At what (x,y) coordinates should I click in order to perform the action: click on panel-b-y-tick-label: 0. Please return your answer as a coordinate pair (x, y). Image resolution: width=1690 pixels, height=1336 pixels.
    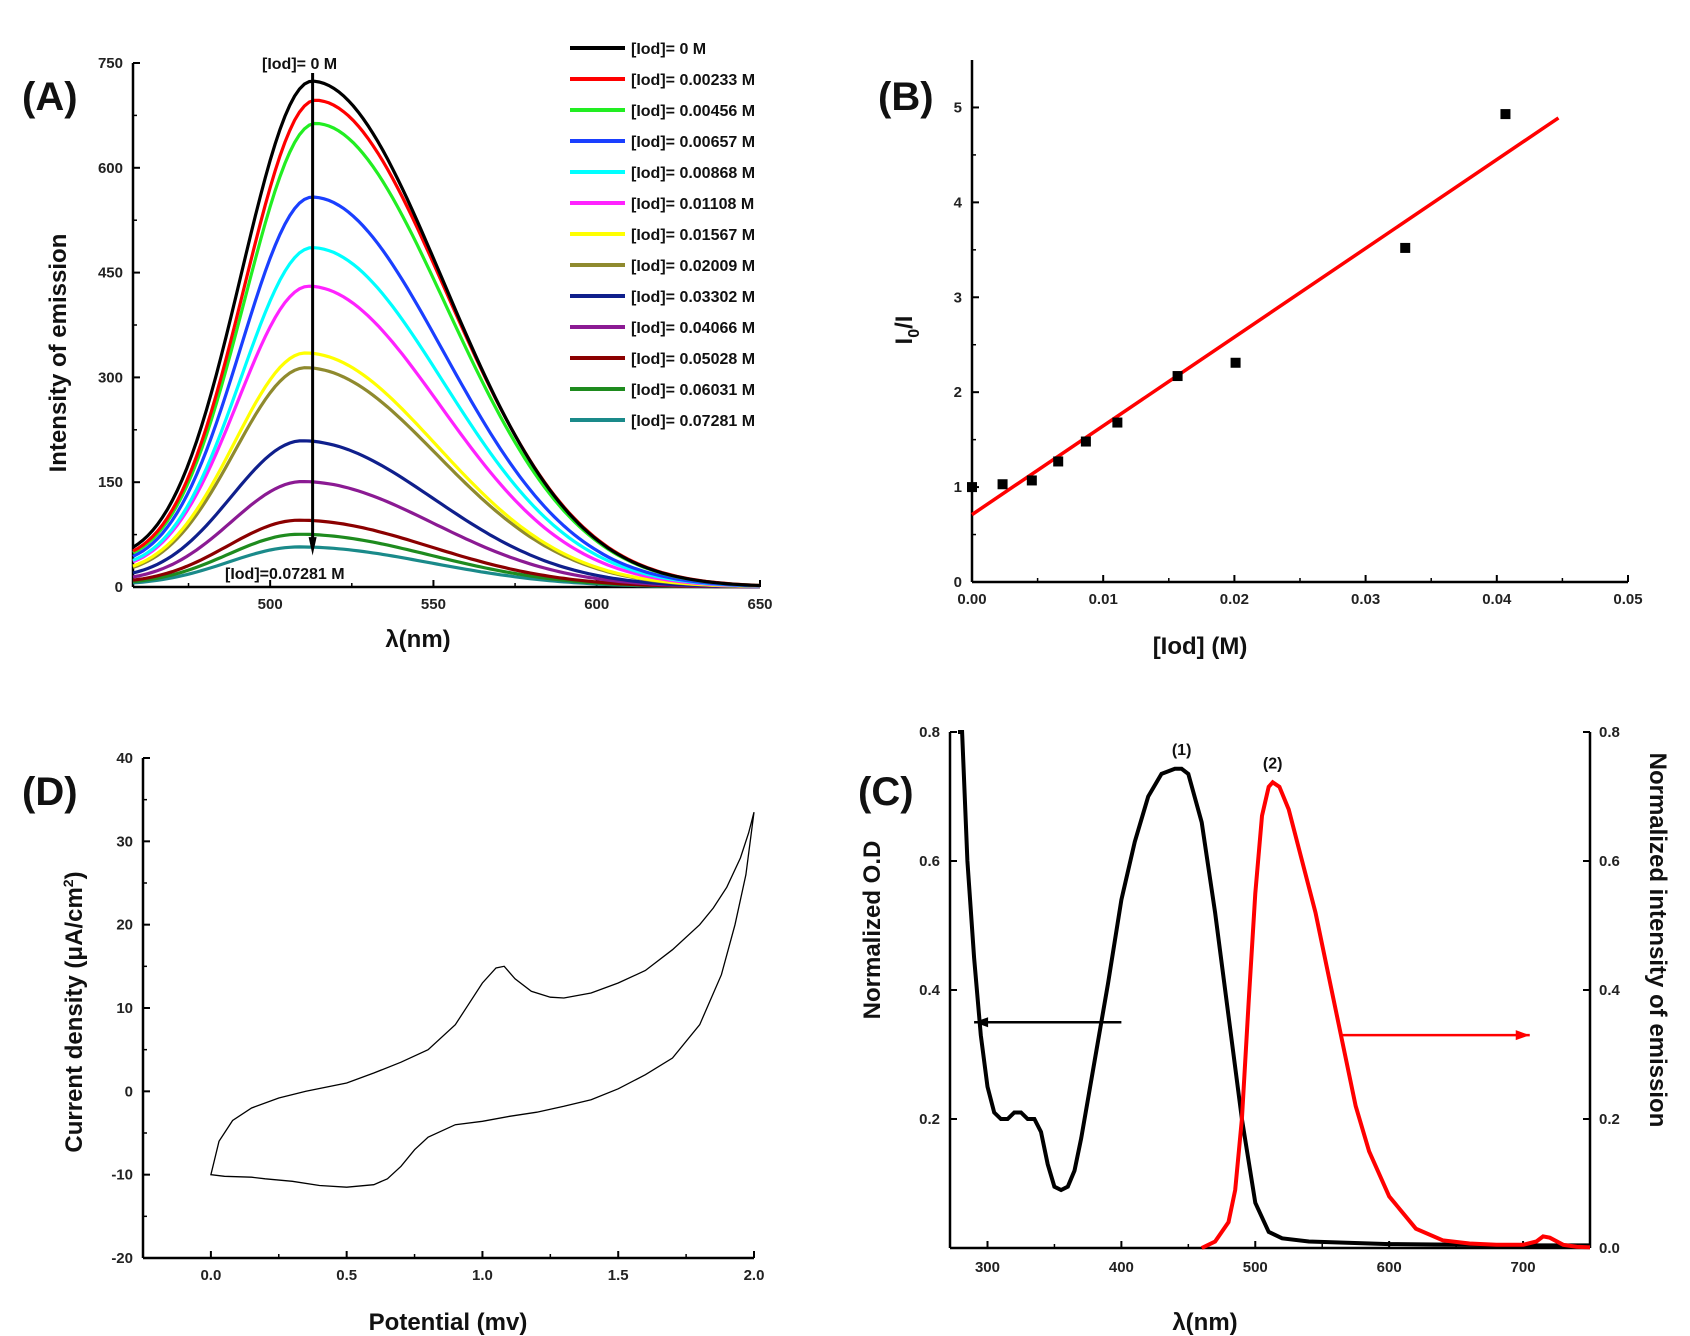
    Looking at the image, I should click on (958, 582).